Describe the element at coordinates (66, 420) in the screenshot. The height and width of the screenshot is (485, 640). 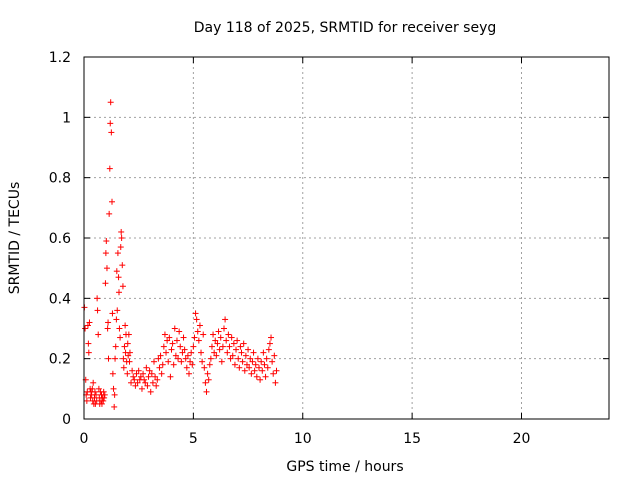
I see `y-tick-label: 0` at that location.